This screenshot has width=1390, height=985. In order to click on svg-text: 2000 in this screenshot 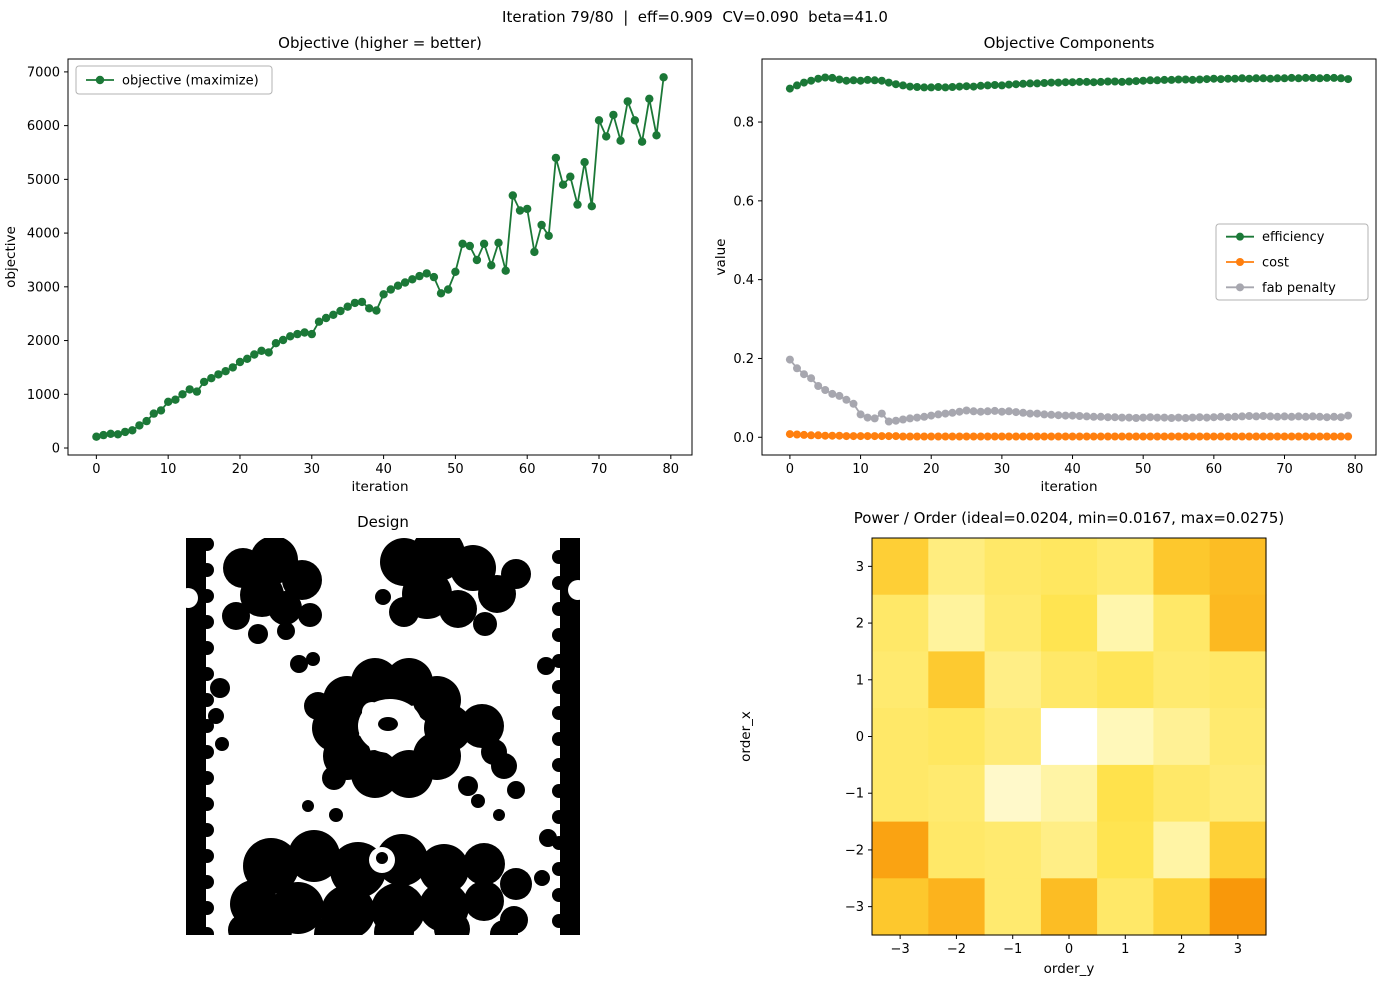, I will do `click(43, 341)`.